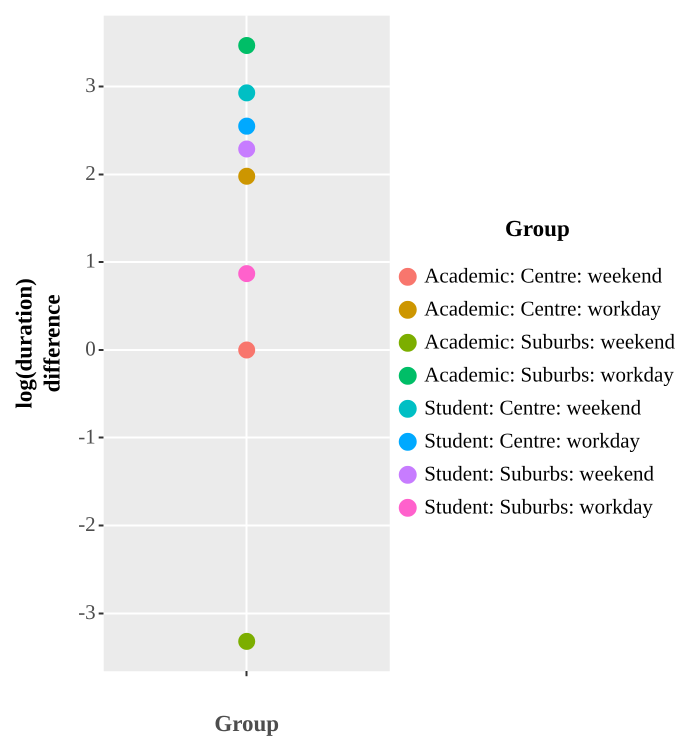 This screenshot has height=747, width=691. Describe the element at coordinates (90, 172) in the screenshot. I see `y-tick-label: 2` at that location.